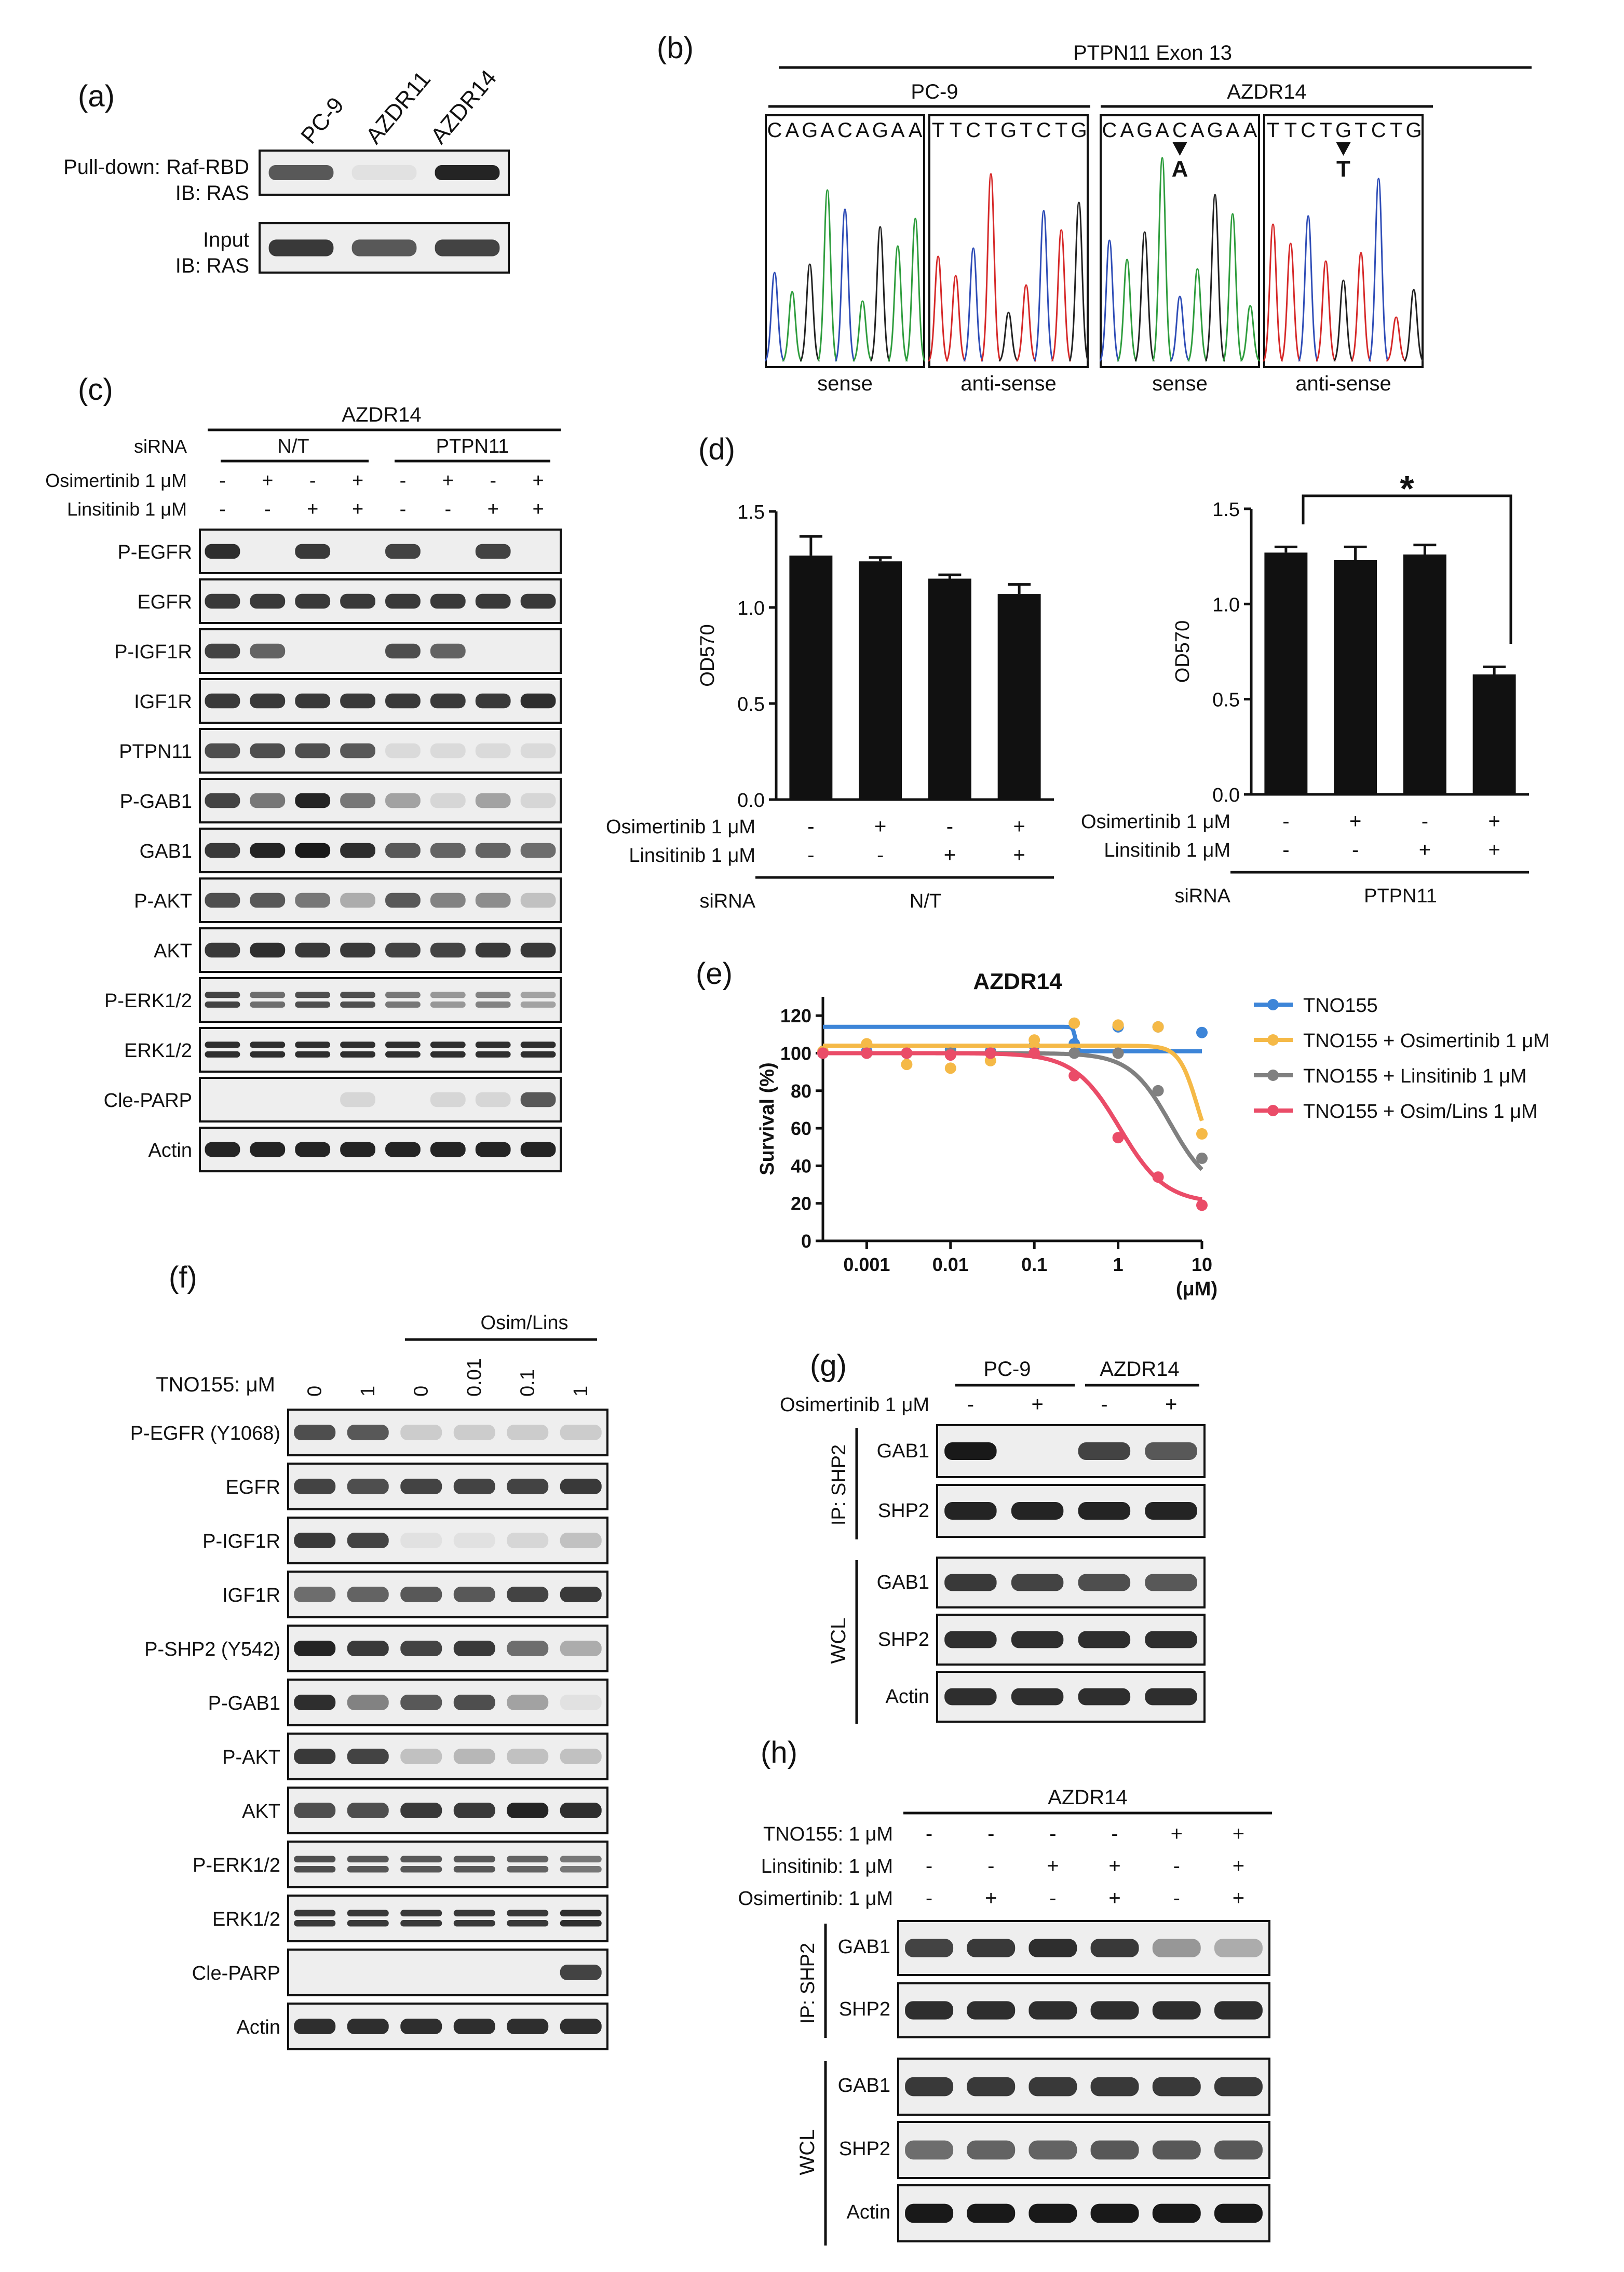 The width and height of the screenshot is (1624, 2272). What do you see at coordinates (301, 247) in the screenshot?
I see `pulldown-row-1-band` at bounding box center [301, 247].